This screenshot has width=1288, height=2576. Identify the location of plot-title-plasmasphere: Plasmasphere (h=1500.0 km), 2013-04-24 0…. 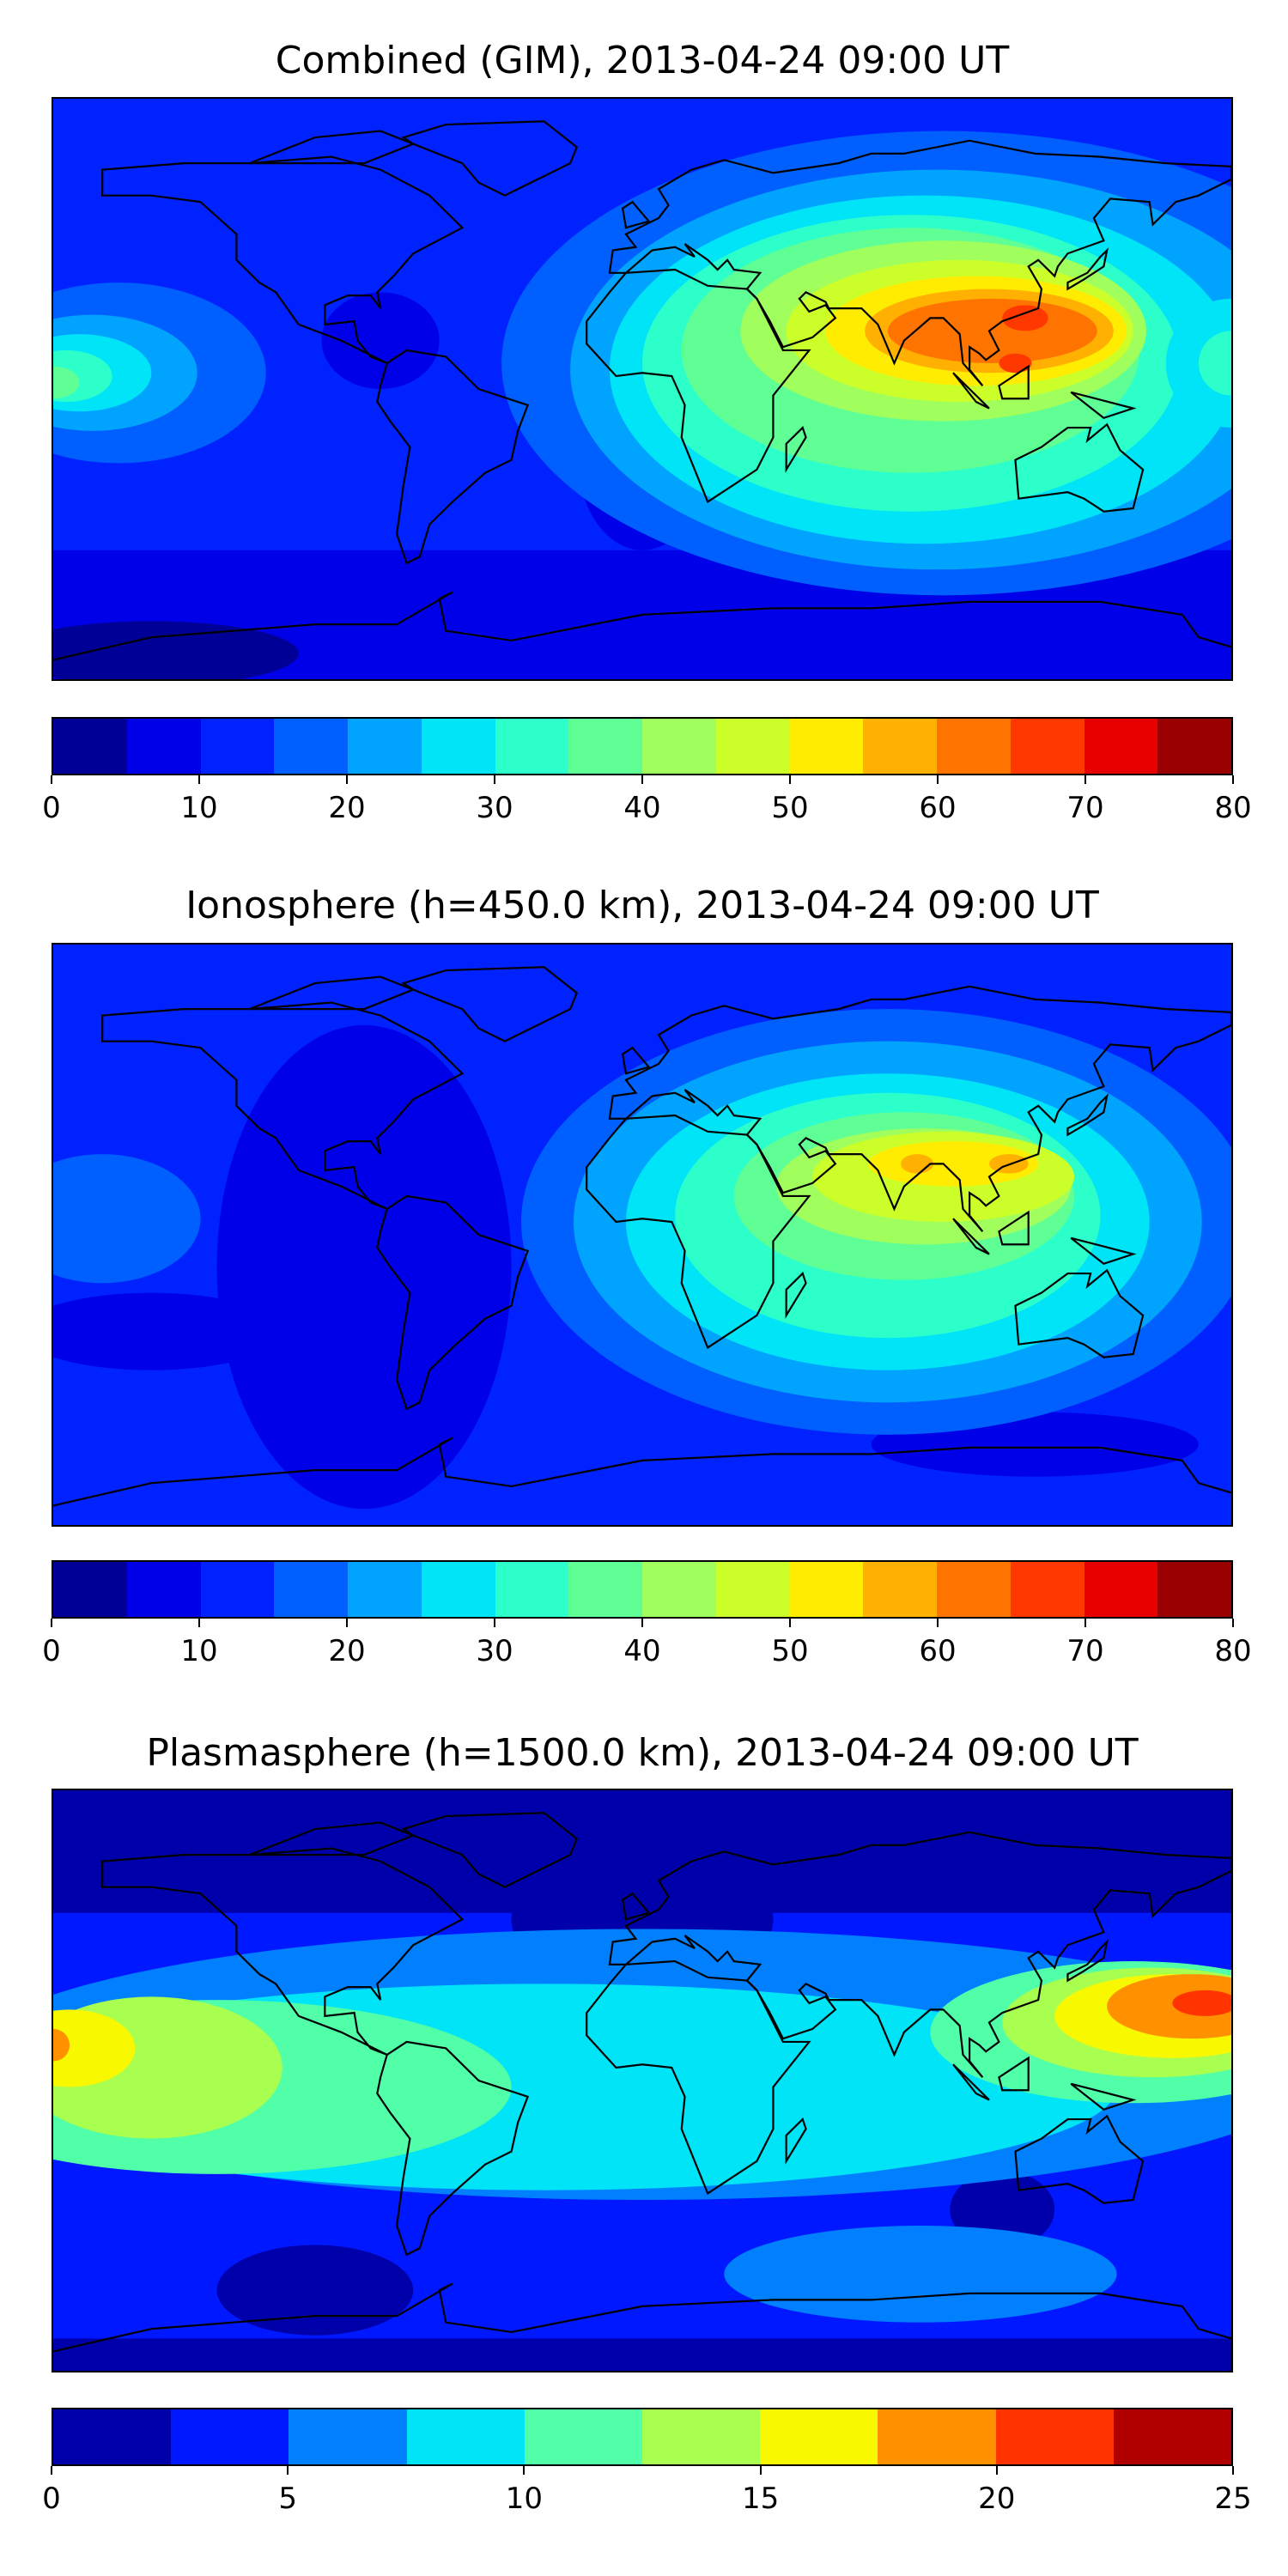
(642, 1753).